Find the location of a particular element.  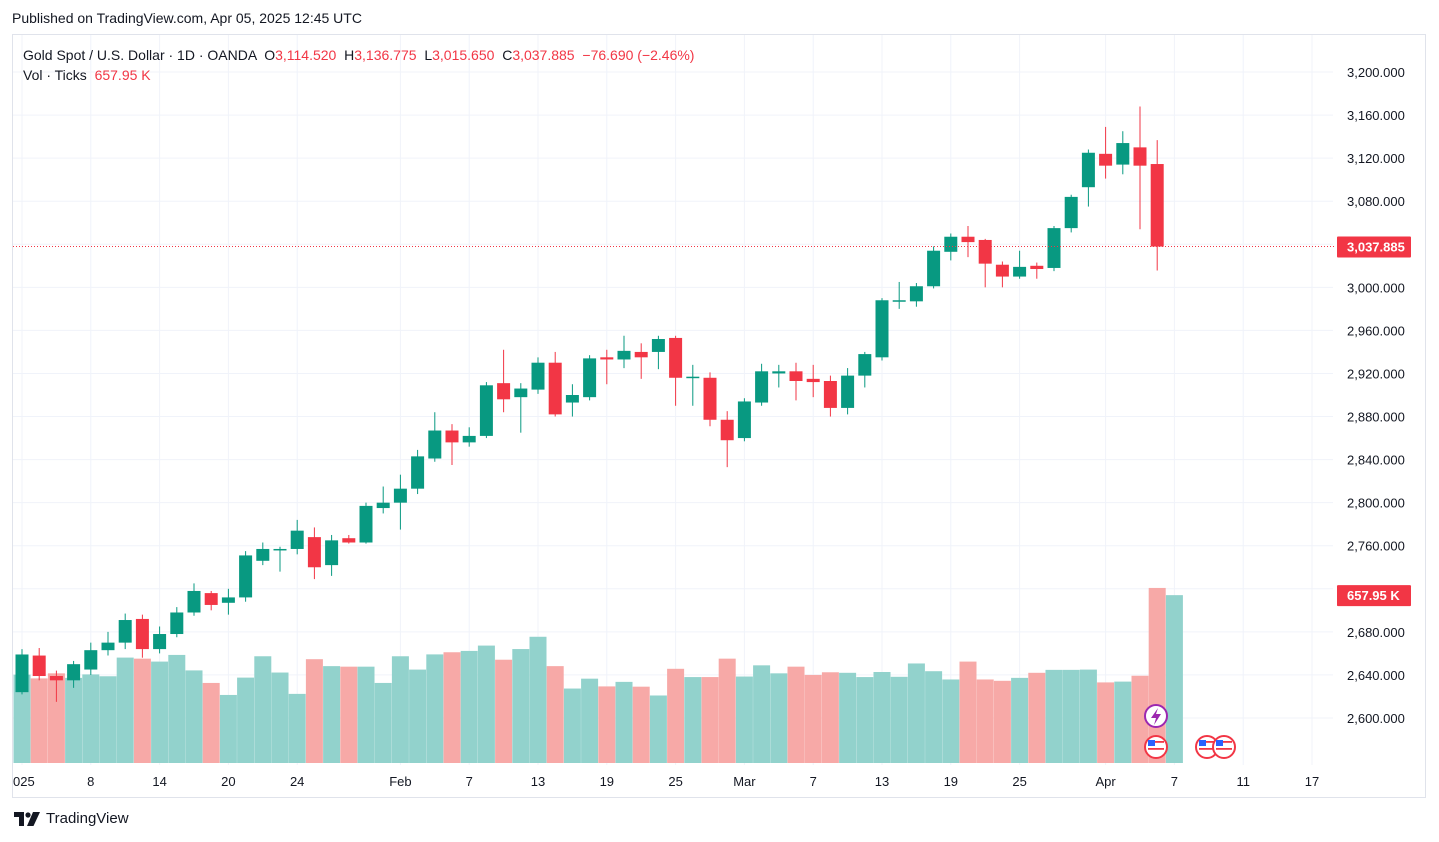

last-price-label-box is located at coordinates (1374, 247).